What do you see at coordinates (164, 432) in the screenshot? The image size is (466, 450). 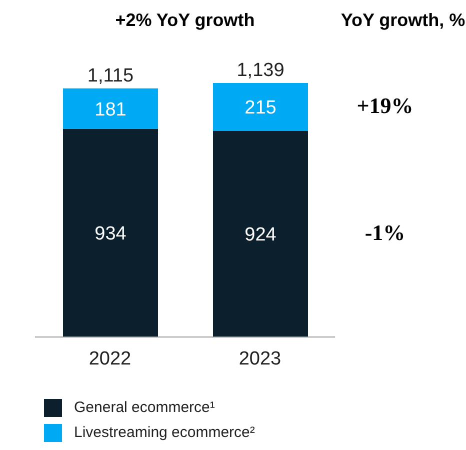 I see `legend-label: Livestreaming ecommerce²` at bounding box center [164, 432].